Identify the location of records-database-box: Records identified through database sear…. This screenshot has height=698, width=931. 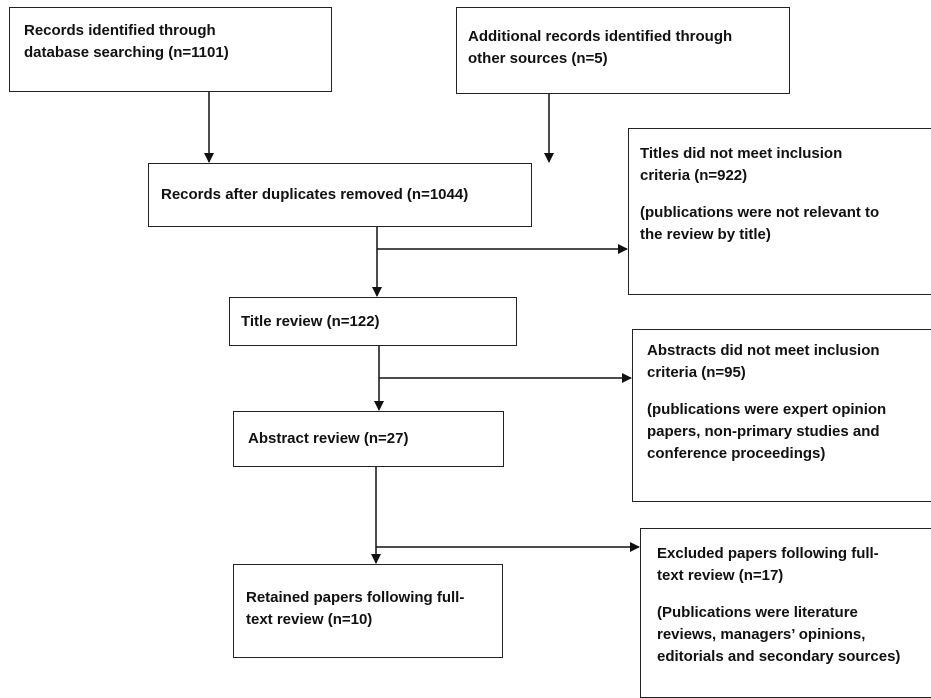
(170, 49).